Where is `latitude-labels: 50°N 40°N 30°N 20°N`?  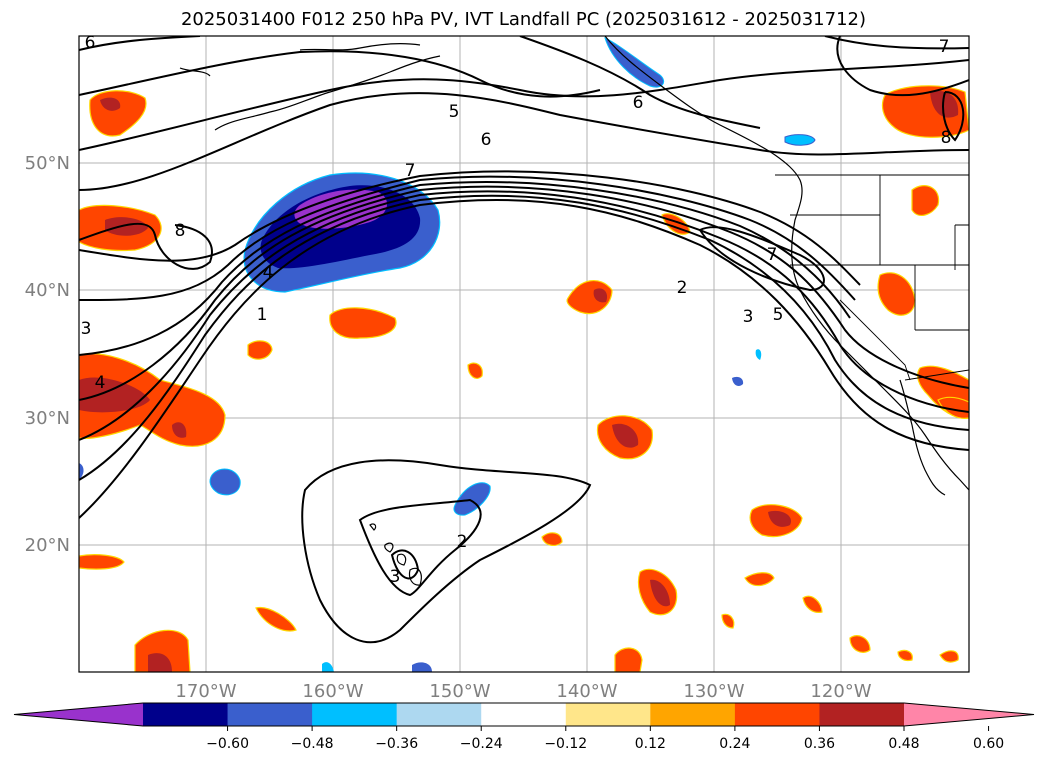
latitude-labels: 50°N 40°N 30°N 20°N is located at coordinates (47, 354).